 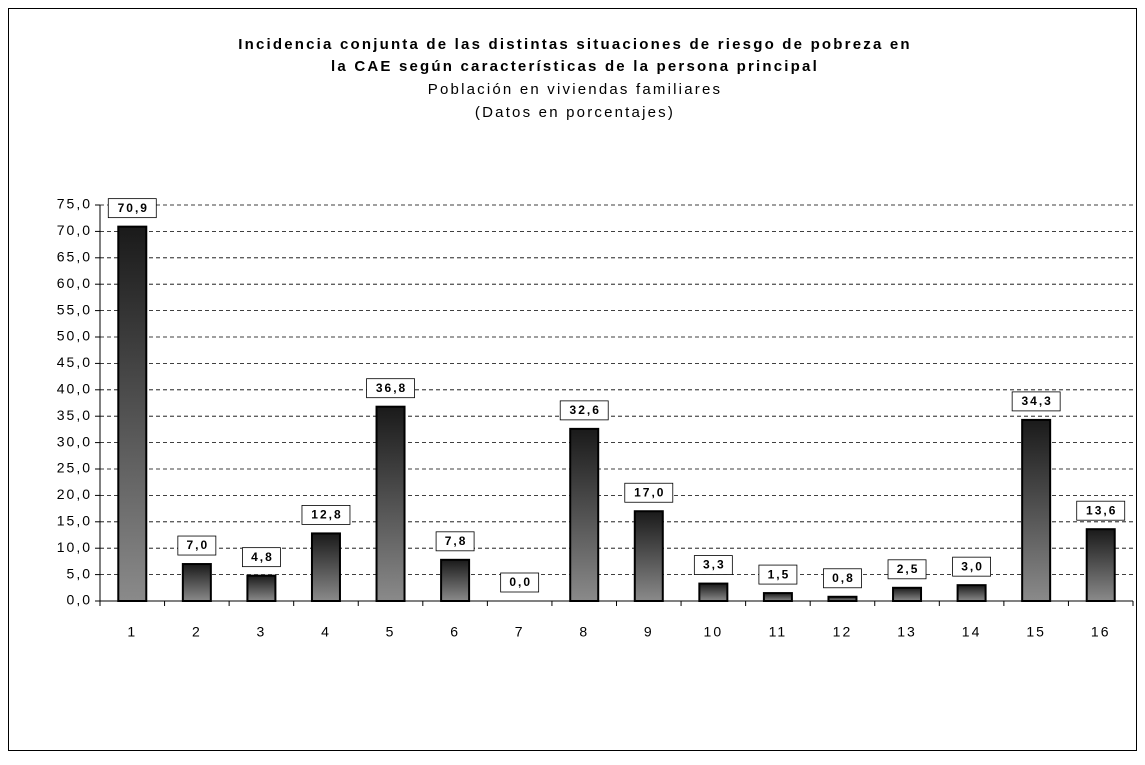 What do you see at coordinates (575, 89) in the screenshot?
I see `chart-subtitle: Población en viviendas familiares` at bounding box center [575, 89].